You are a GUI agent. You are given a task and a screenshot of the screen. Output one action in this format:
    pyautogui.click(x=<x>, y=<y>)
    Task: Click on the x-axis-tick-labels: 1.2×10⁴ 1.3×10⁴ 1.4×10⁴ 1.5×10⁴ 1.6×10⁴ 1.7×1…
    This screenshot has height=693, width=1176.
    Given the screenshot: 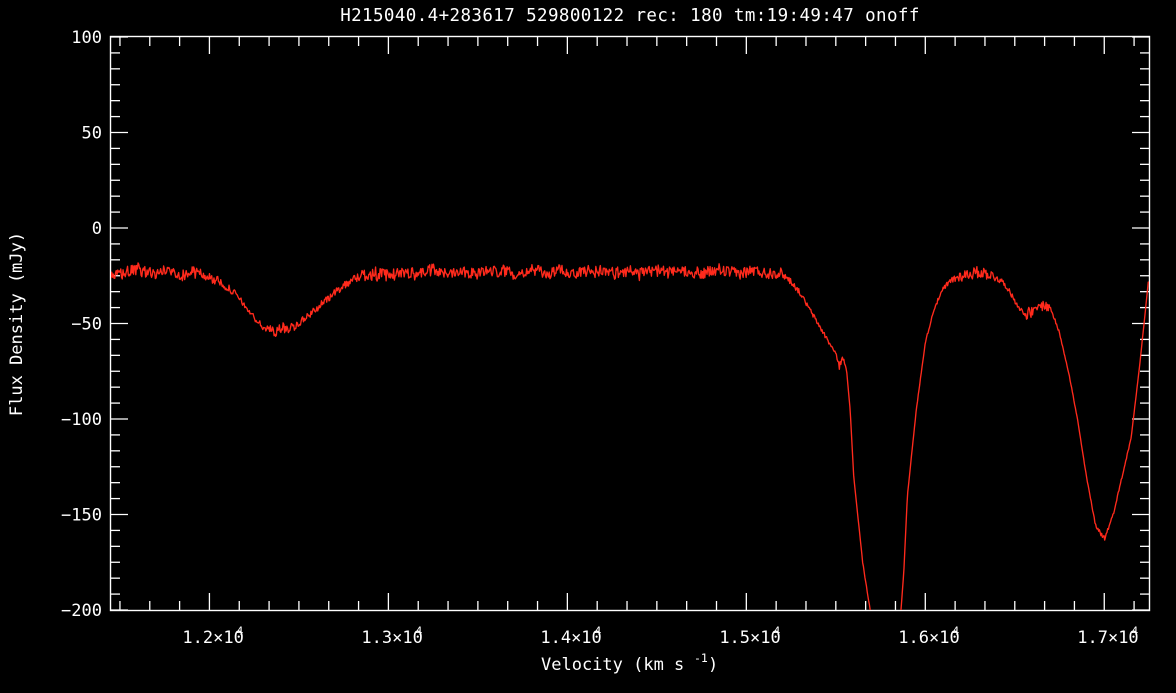 What is the action you would take?
    pyautogui.click(x=660, y=636)
    